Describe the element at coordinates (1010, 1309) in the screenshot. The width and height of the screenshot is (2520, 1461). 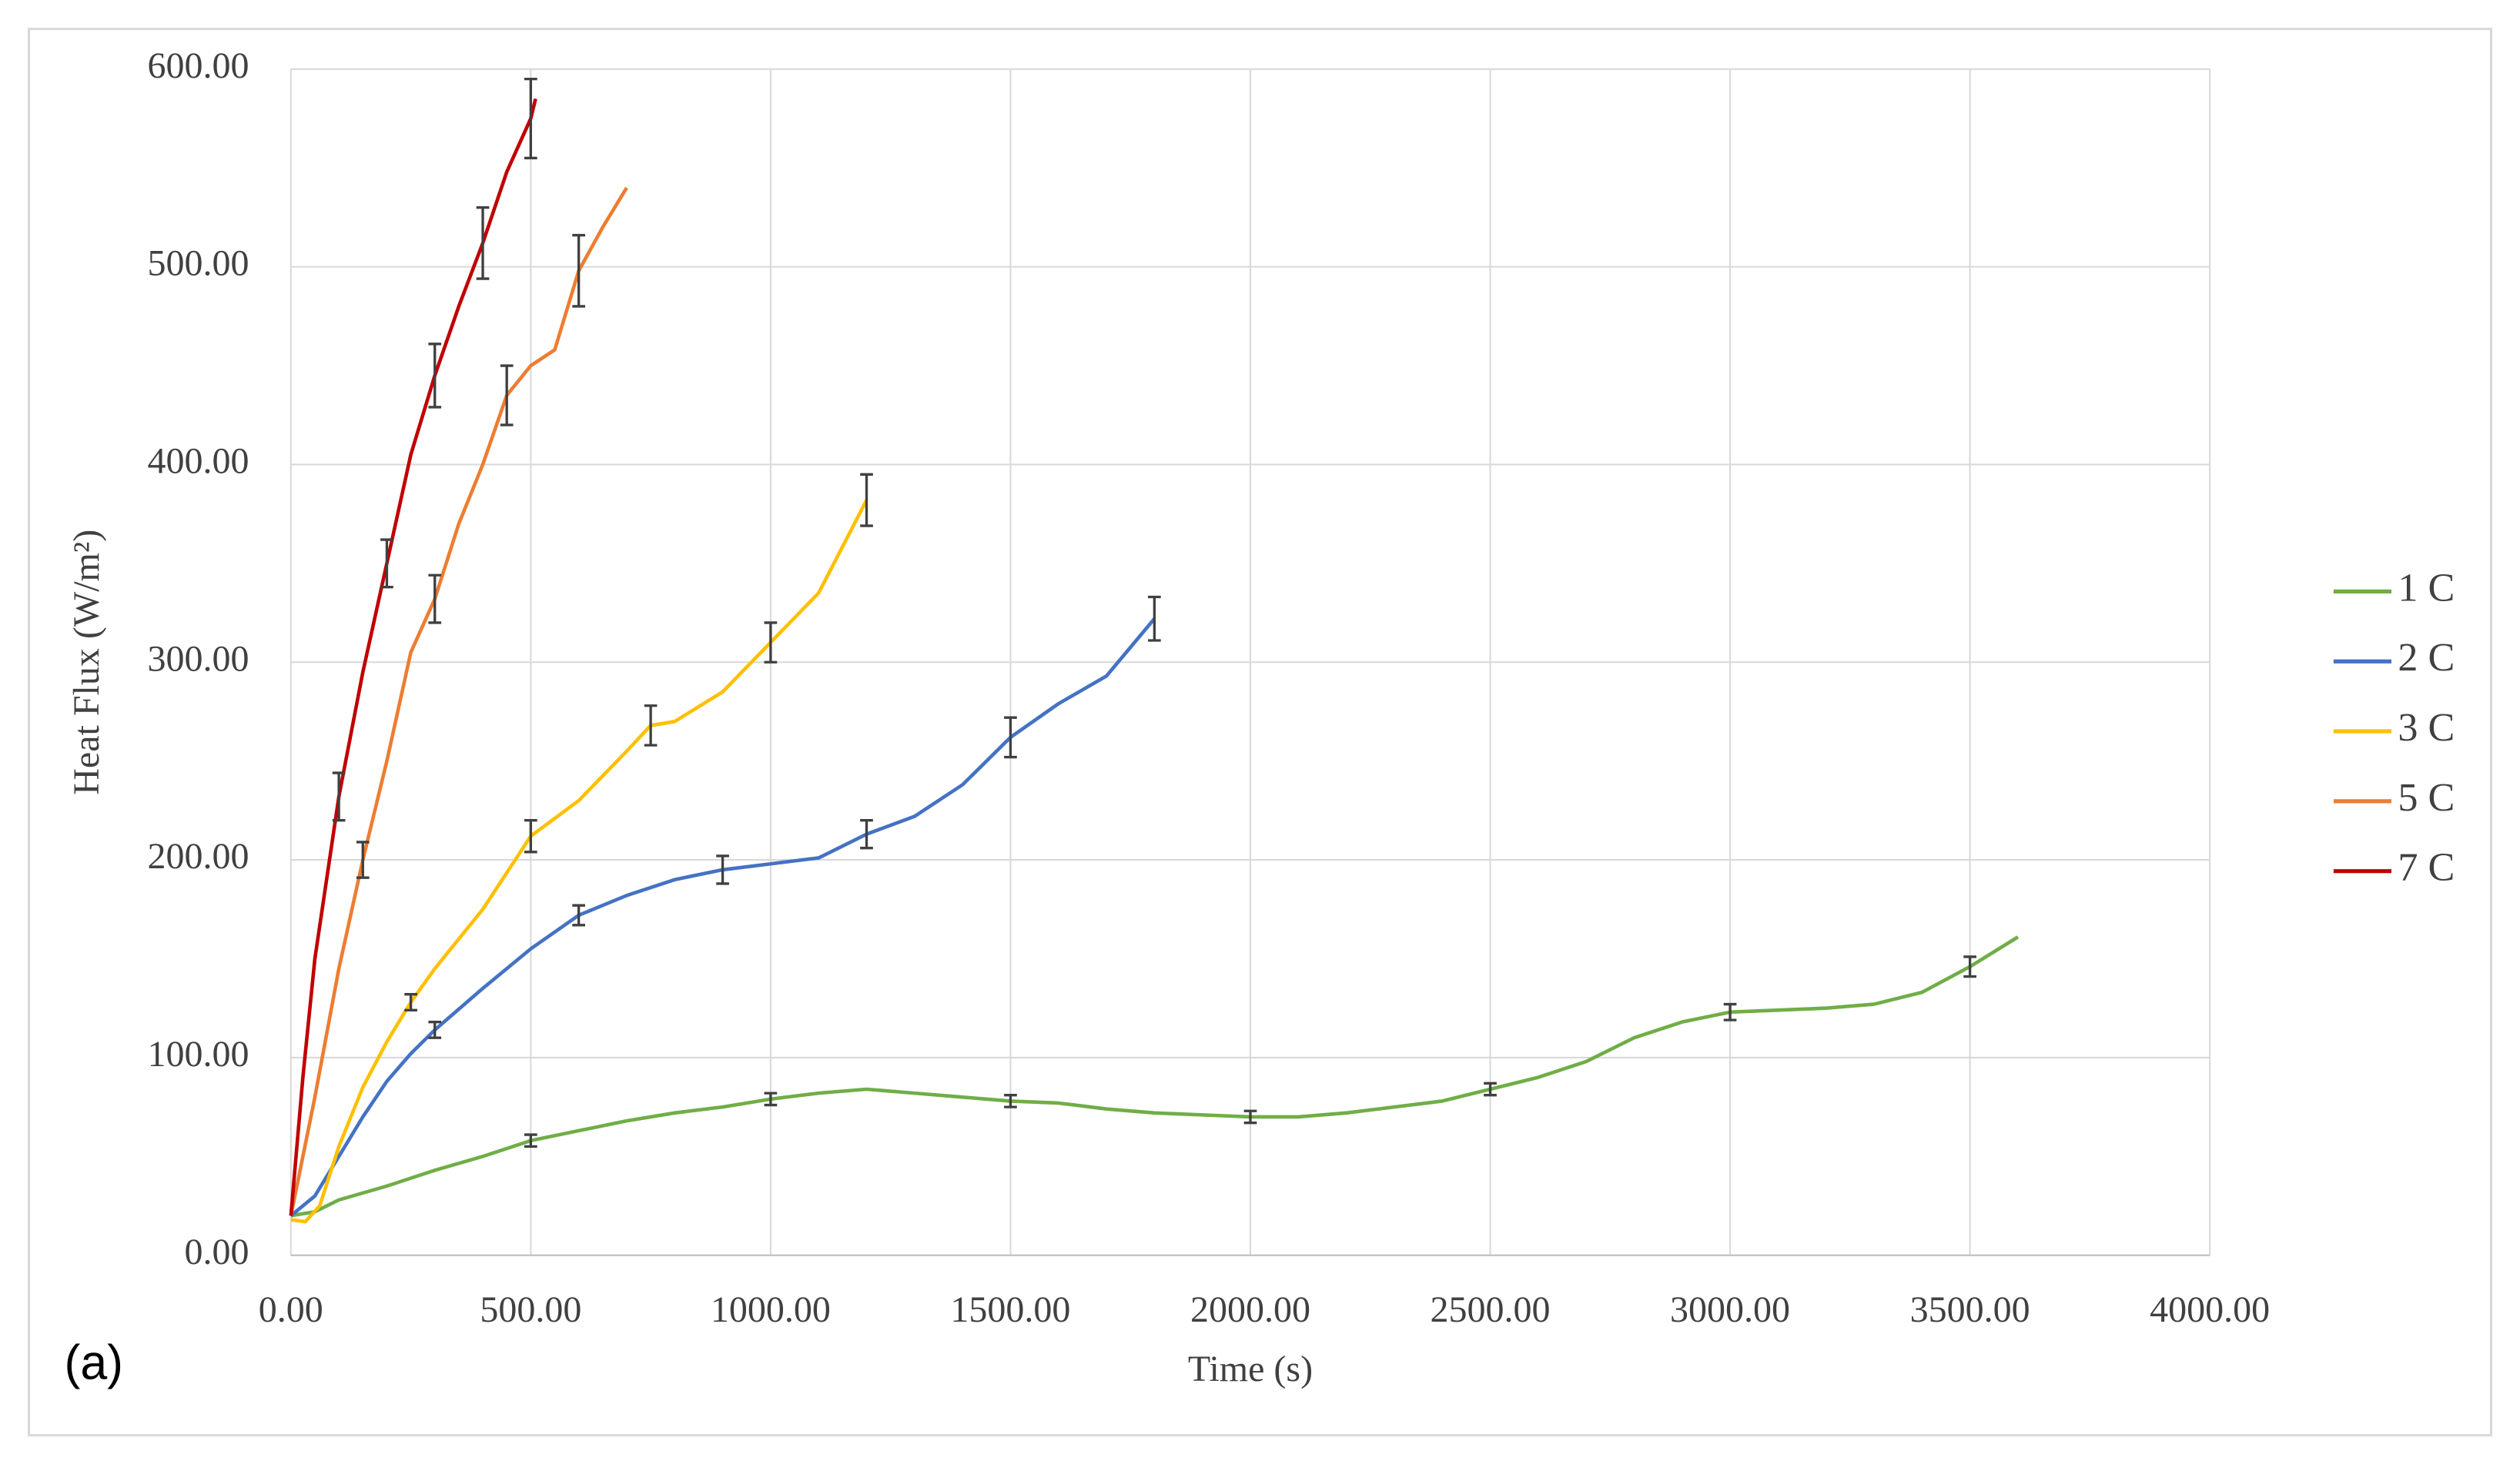
I see `x-tick-label: 1500.00` at that location.